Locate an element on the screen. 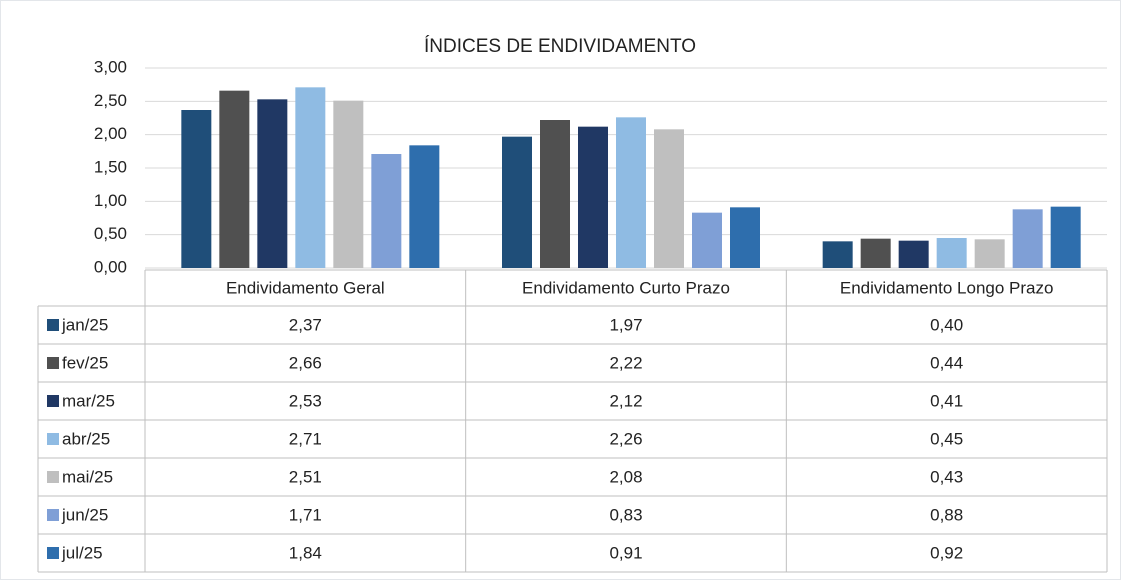  table-value: 0,92 is located at coordinates (946, 552).